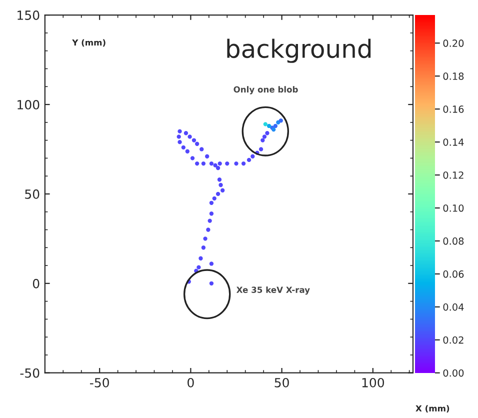 This screenshot has width=478, height=418. Describe the element at coordinates (453, 307) in the screenshot. I see `color-bar-label: 0.04` at that location.